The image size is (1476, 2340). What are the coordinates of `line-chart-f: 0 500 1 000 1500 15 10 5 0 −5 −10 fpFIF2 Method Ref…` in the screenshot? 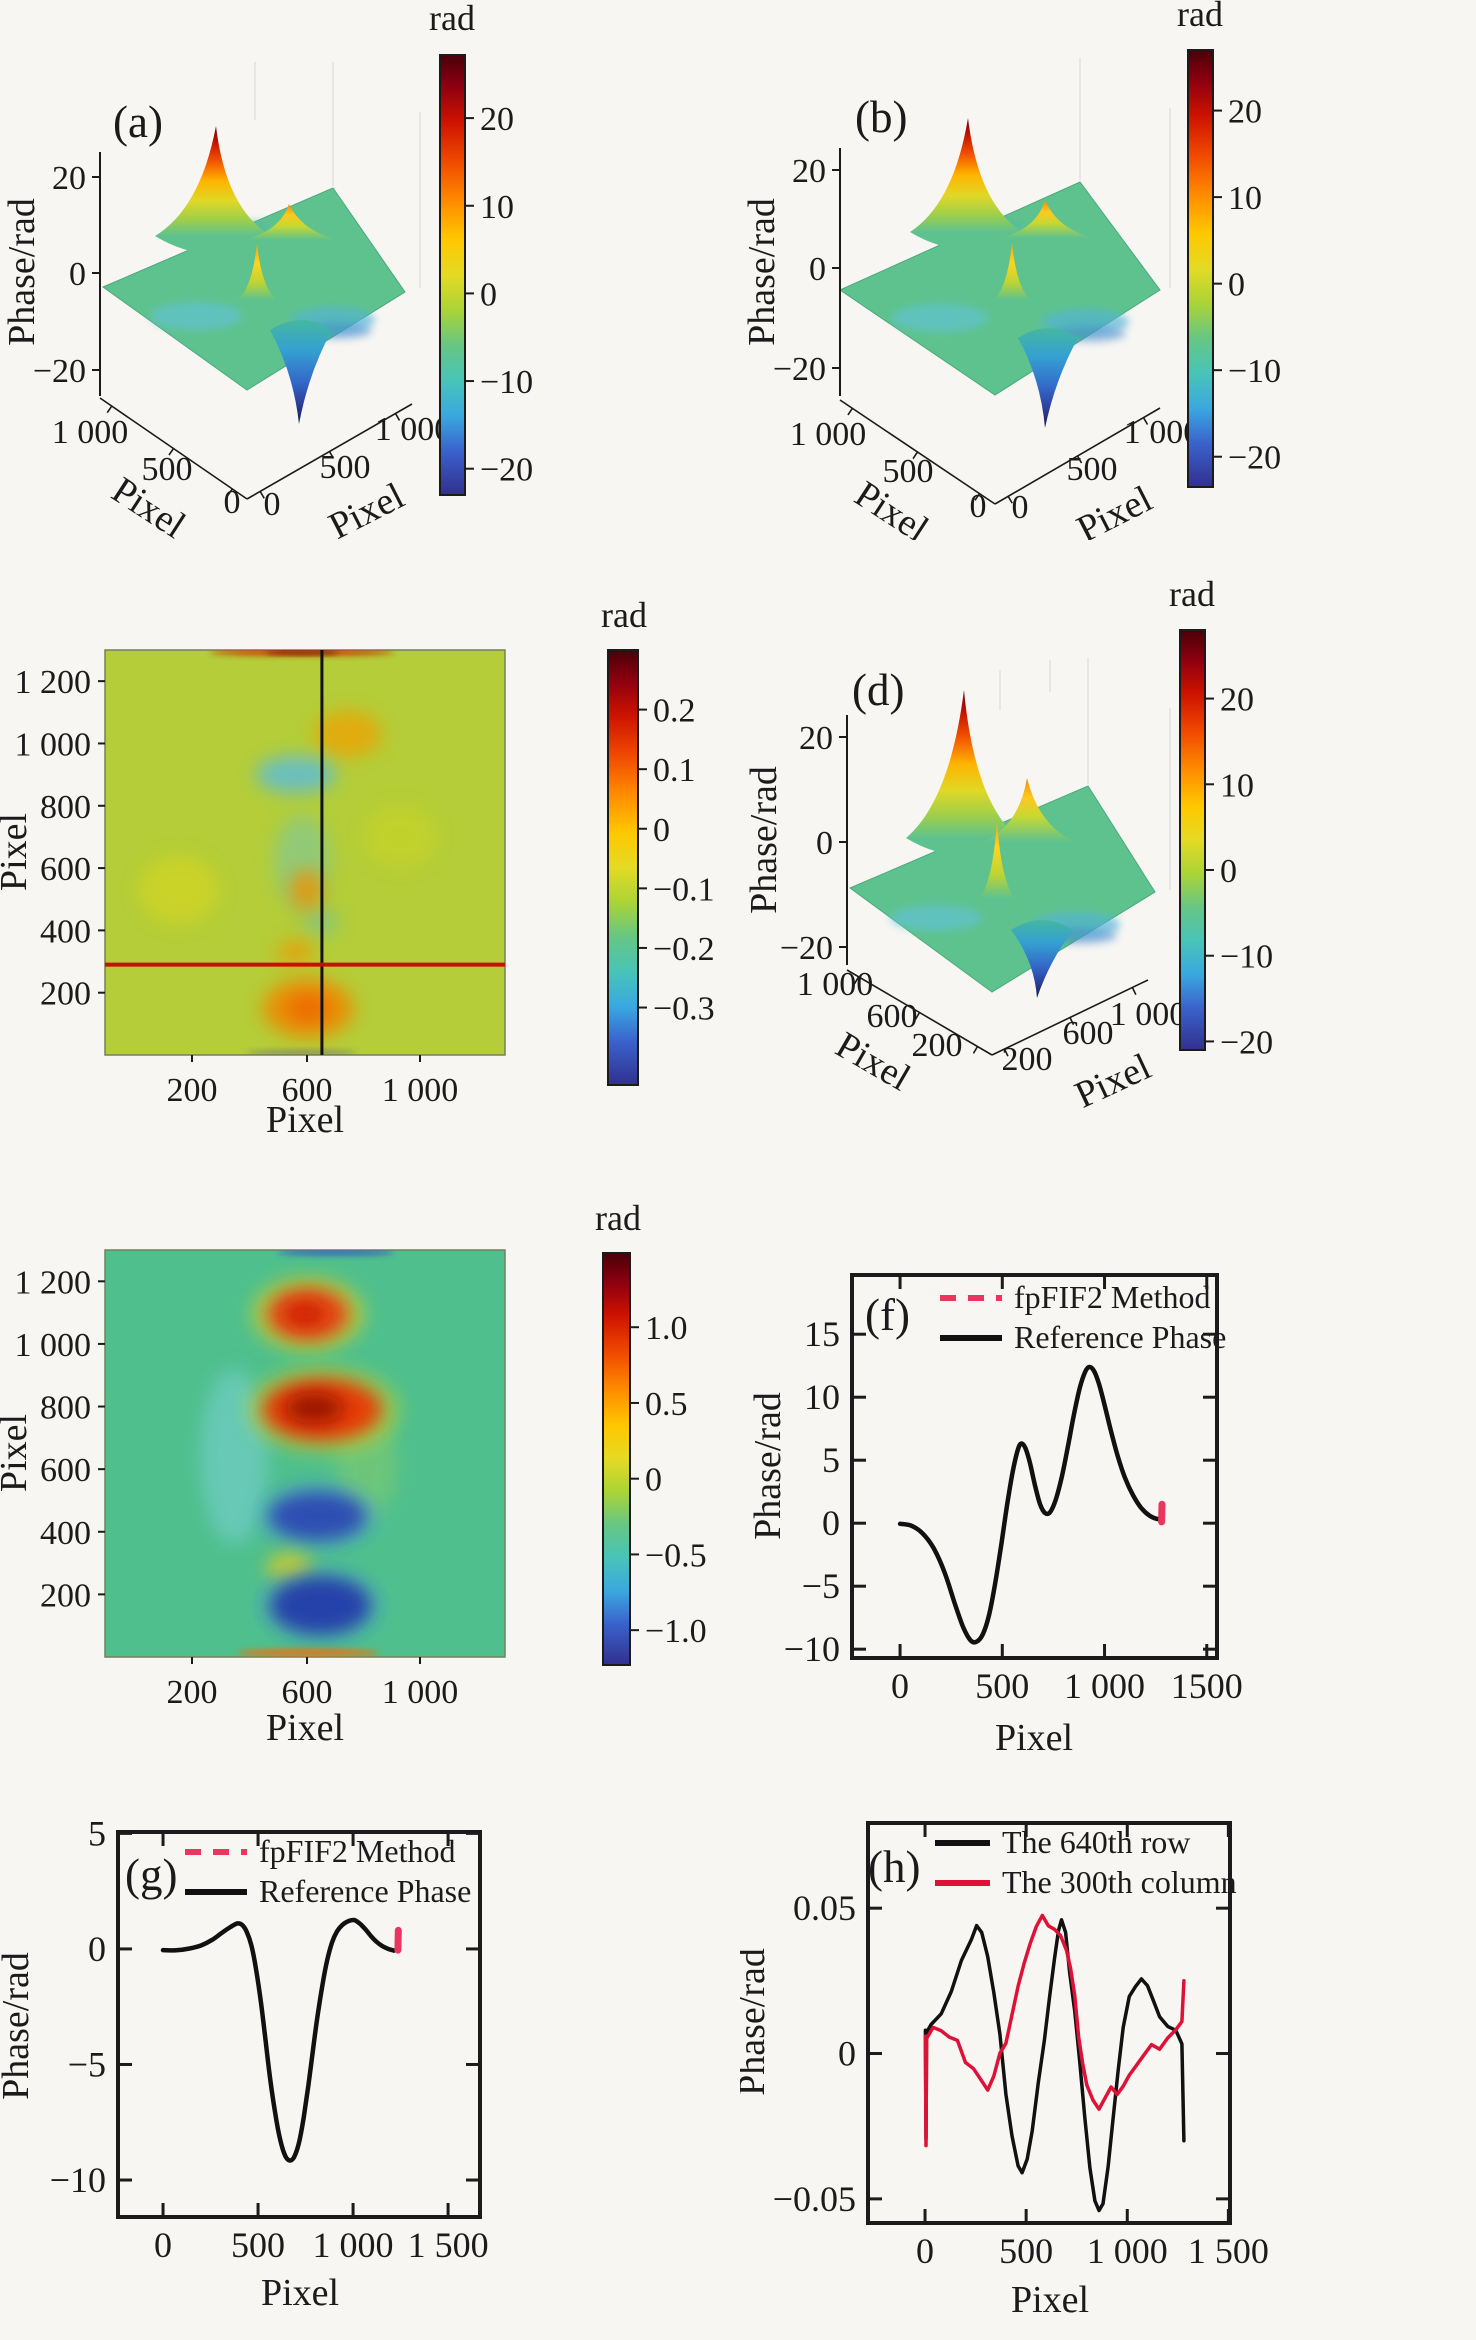 It's located at (995, 1516).